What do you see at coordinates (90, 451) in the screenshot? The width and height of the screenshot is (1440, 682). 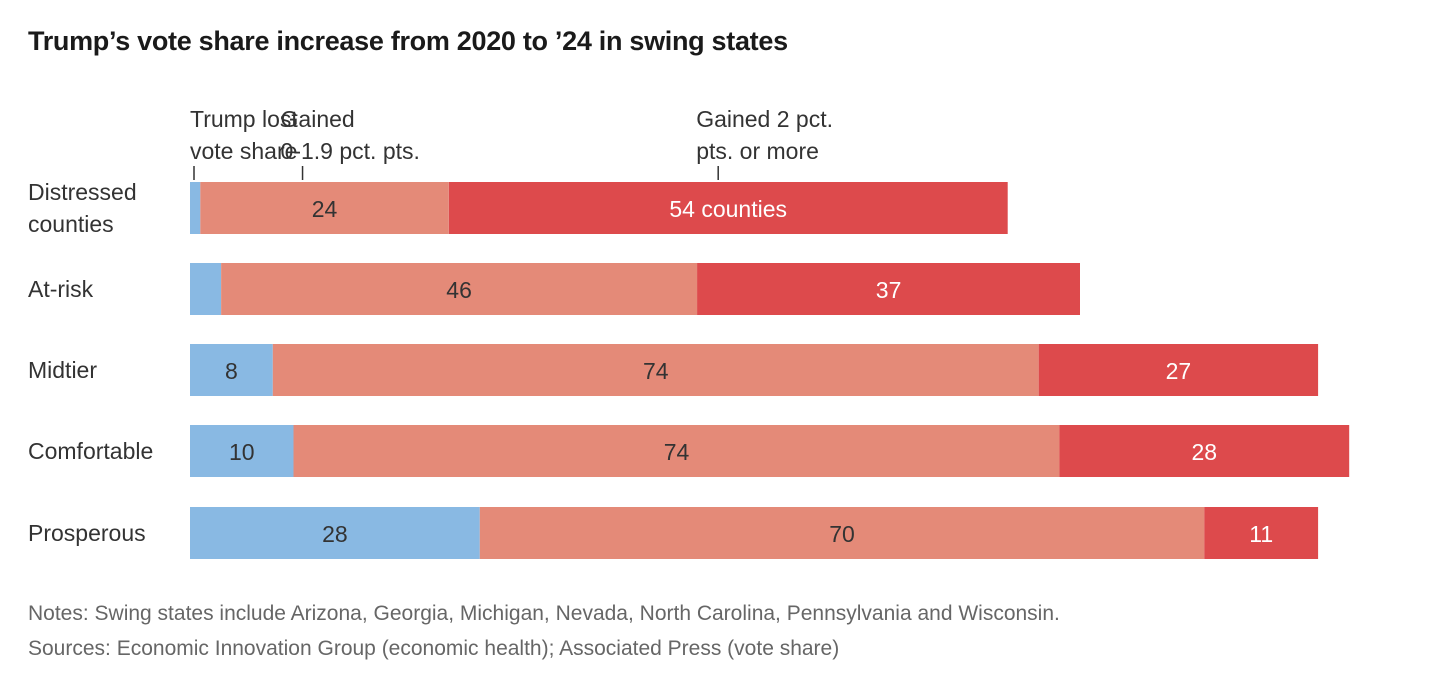 I see `category-label: Comfortable` at bounding box center [90, 451].